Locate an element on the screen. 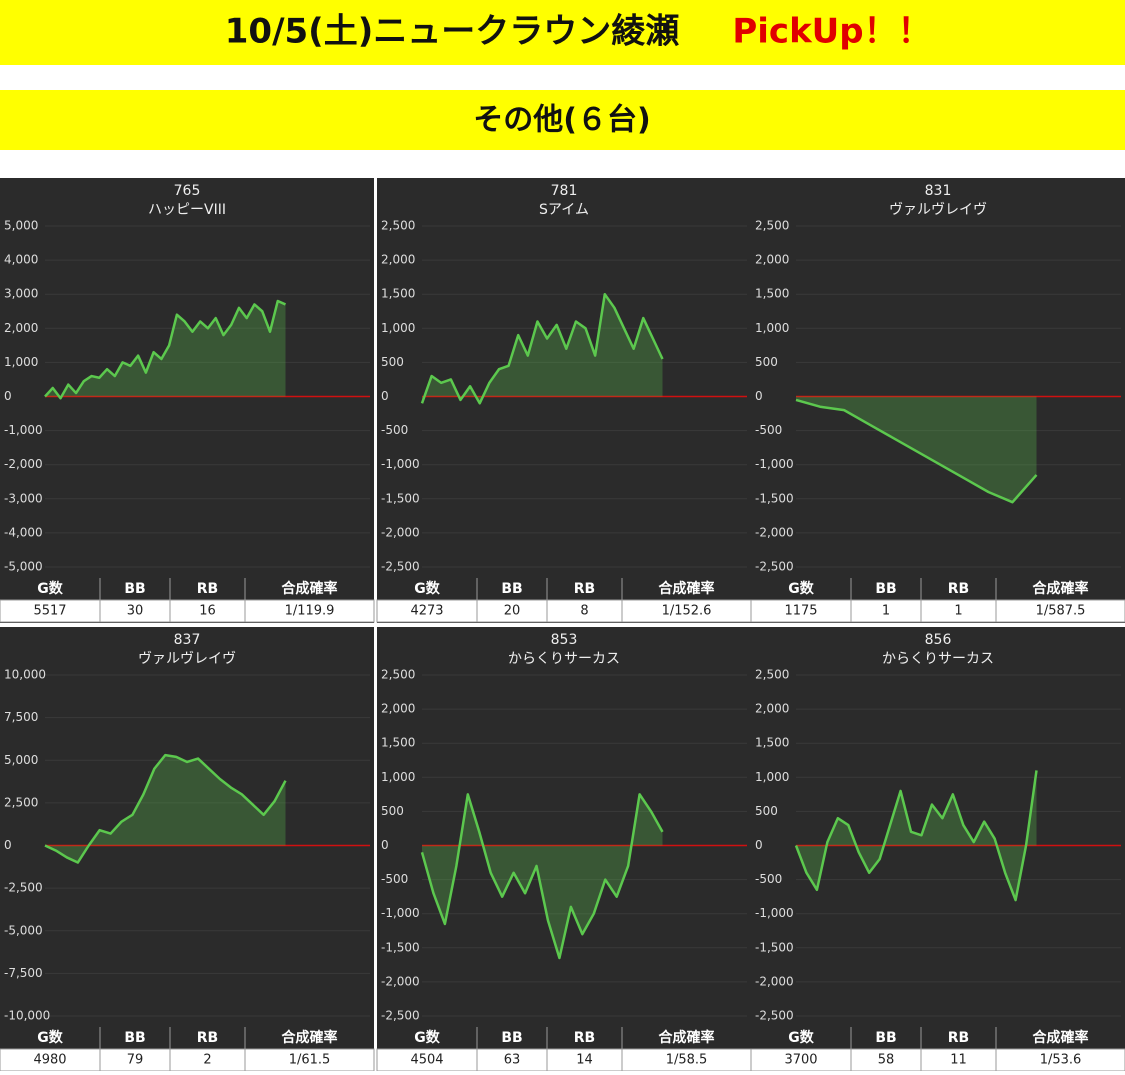 The image size is (1125, 1075). page-title: 10/5(土)ニュークラウン綾瀬 is located at coordinates (452, 32).